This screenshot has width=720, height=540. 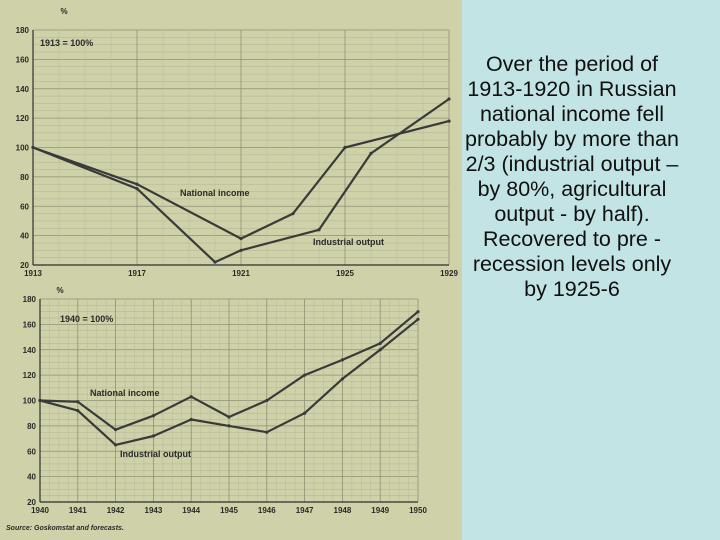 I want to click on x-tick-label: 1947, so click(x=305, y=510).